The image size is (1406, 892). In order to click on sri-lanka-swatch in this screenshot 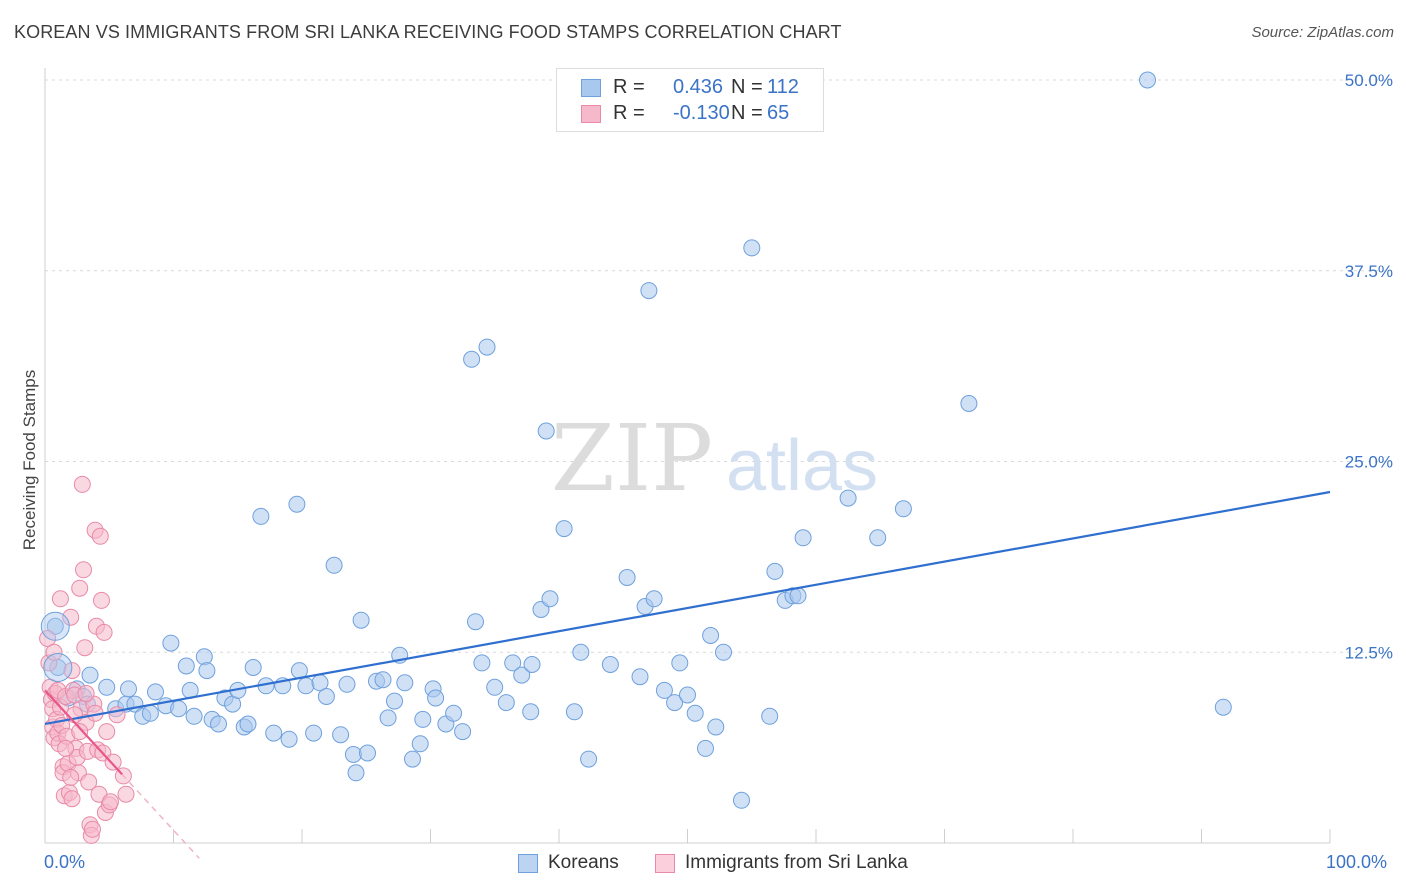, I will do `click(591, 114)`.